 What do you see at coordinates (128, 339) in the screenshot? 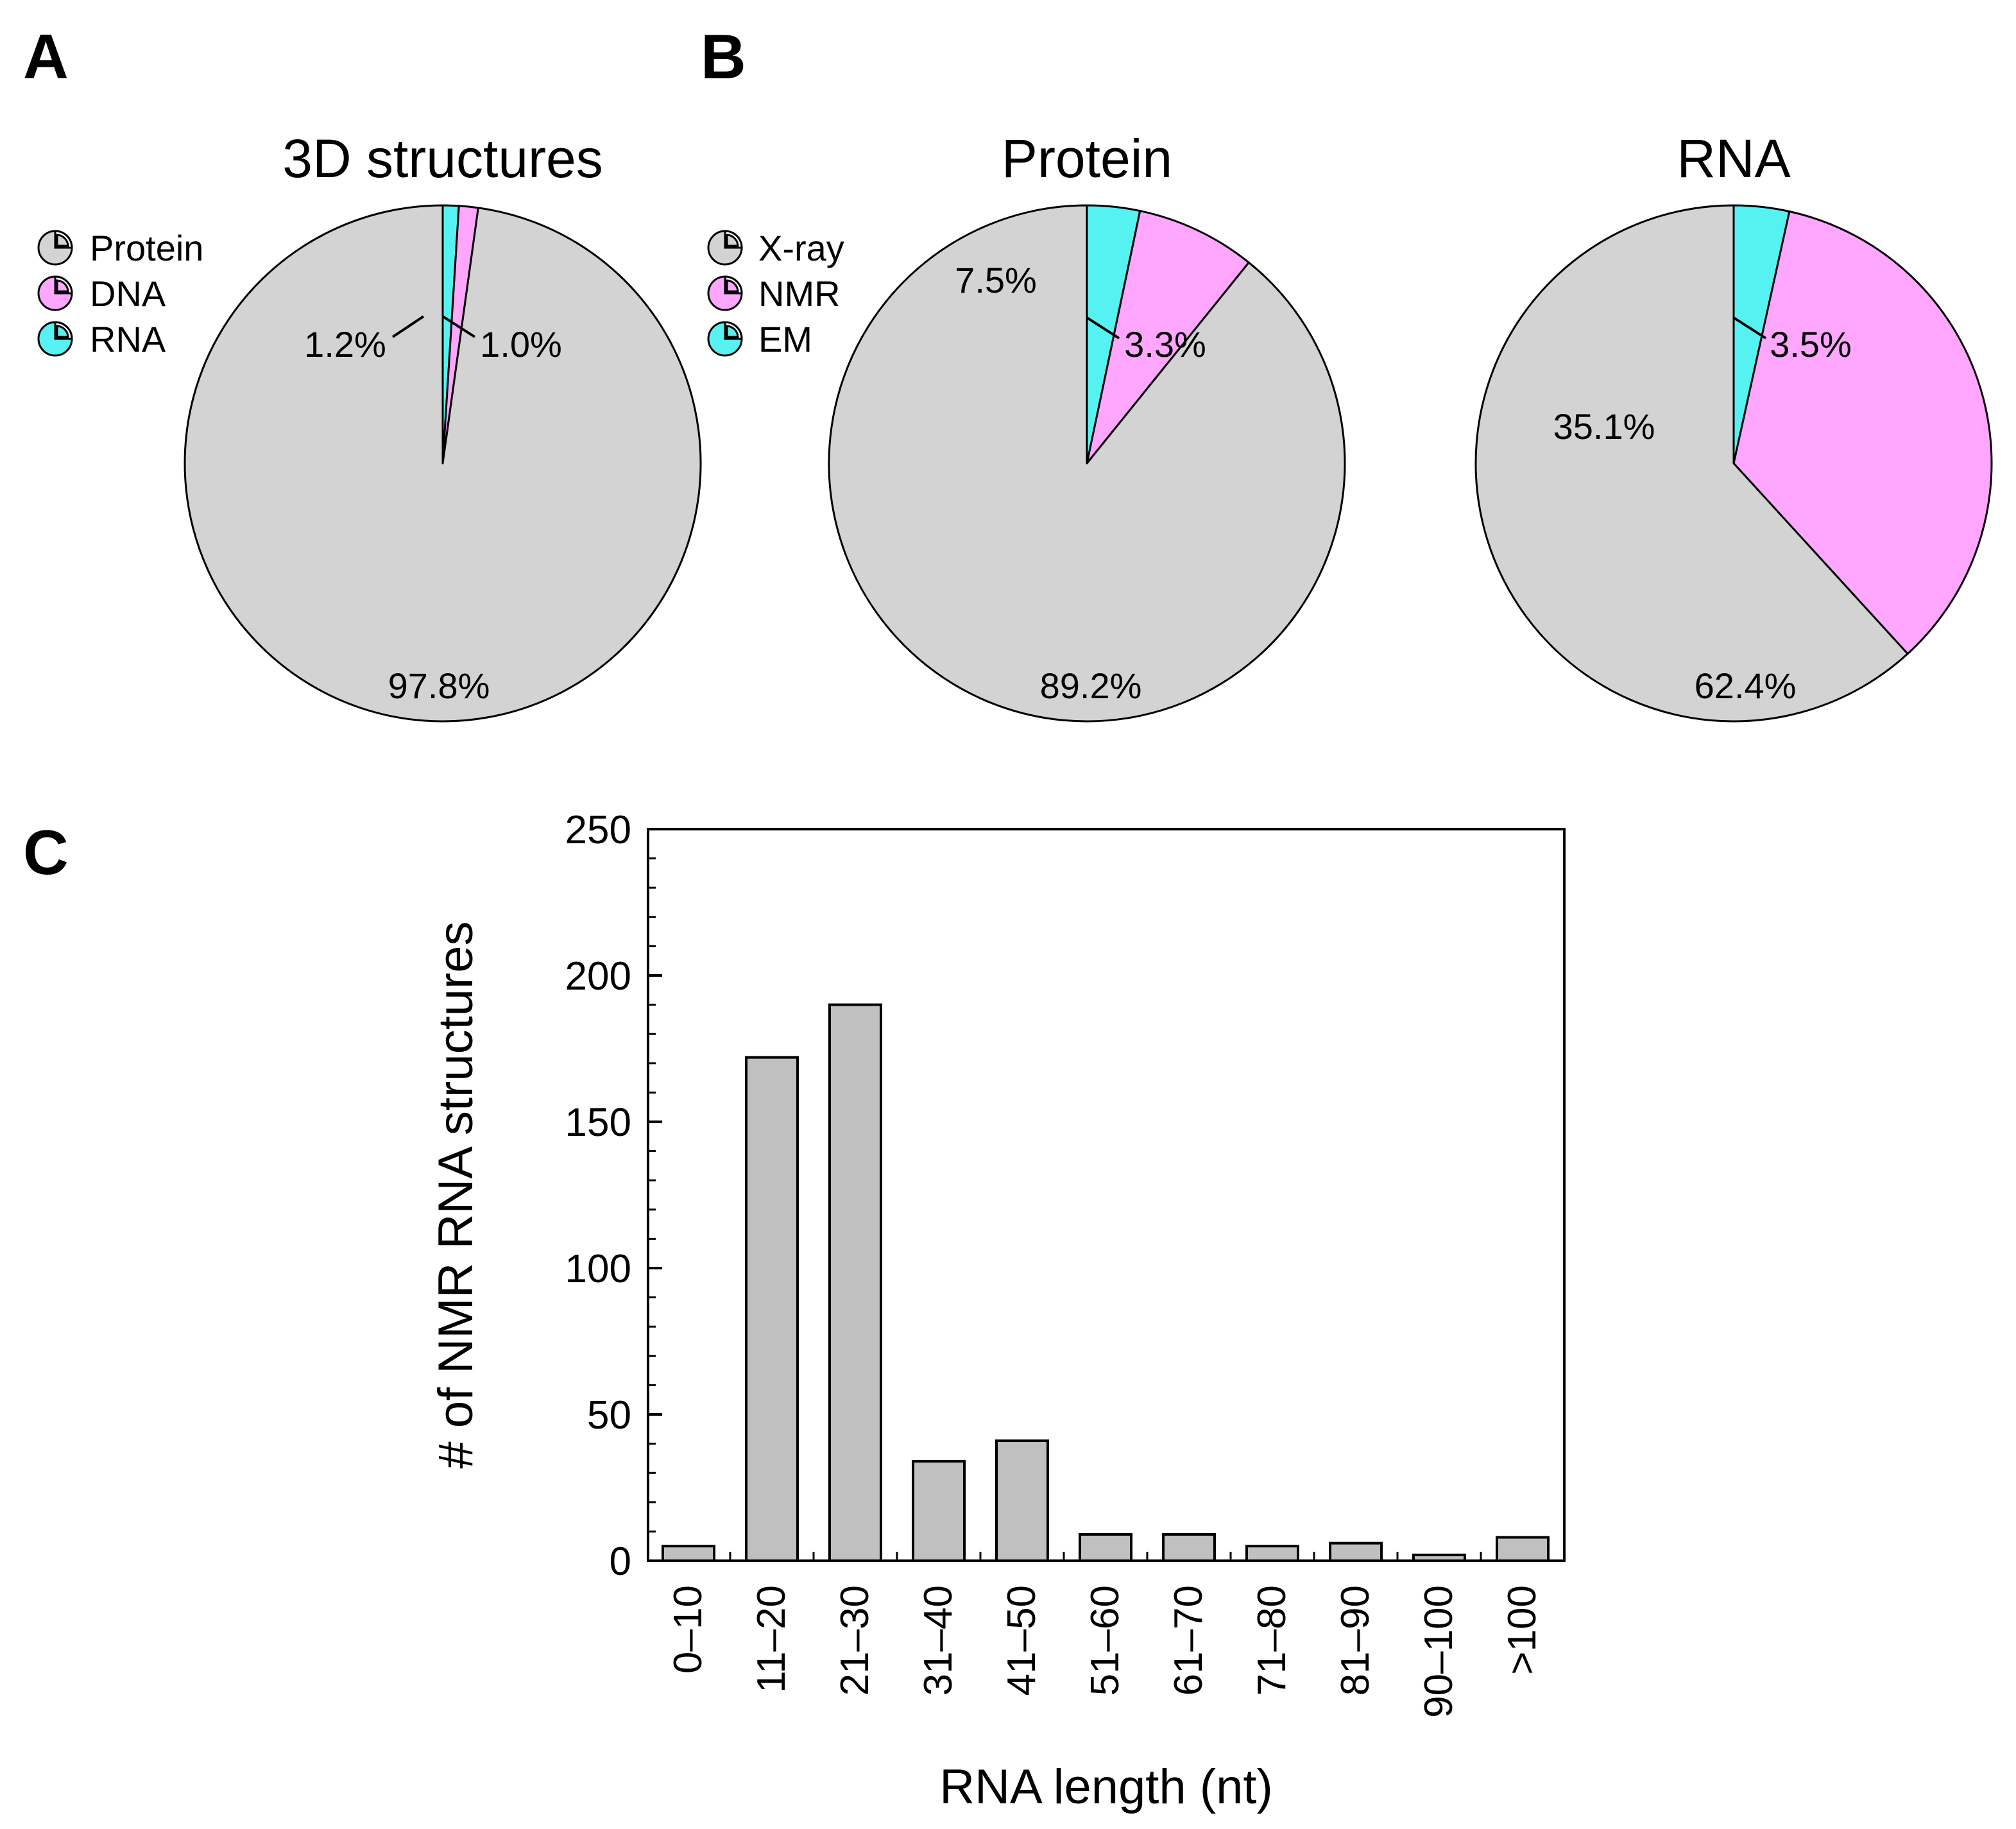
I see `legend-label-rna: RNA` at bounding box center [128, 339].